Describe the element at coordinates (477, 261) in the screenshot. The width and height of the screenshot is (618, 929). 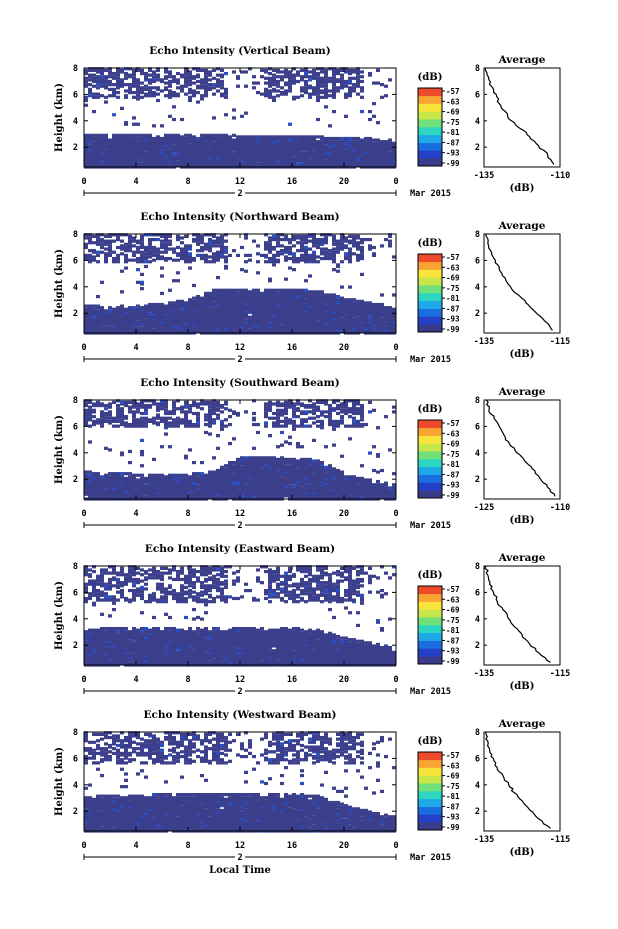
I see `profile-y-tick-label: 6` at that location.